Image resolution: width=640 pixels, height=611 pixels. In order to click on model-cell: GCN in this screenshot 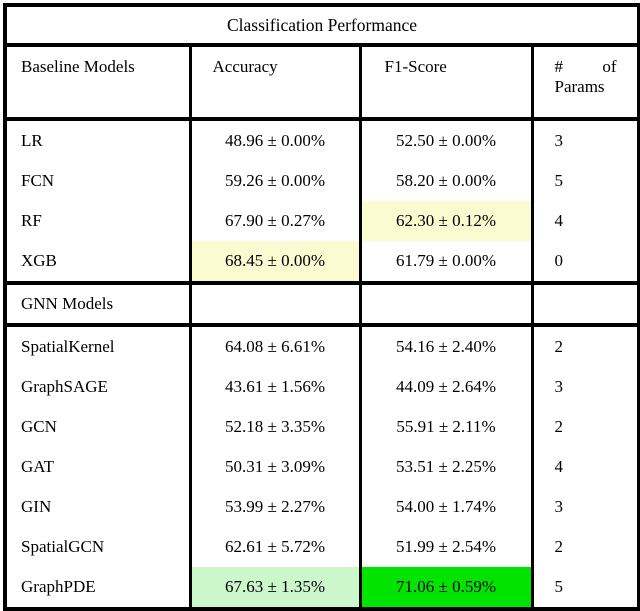, I will do `click(39, 426)`.